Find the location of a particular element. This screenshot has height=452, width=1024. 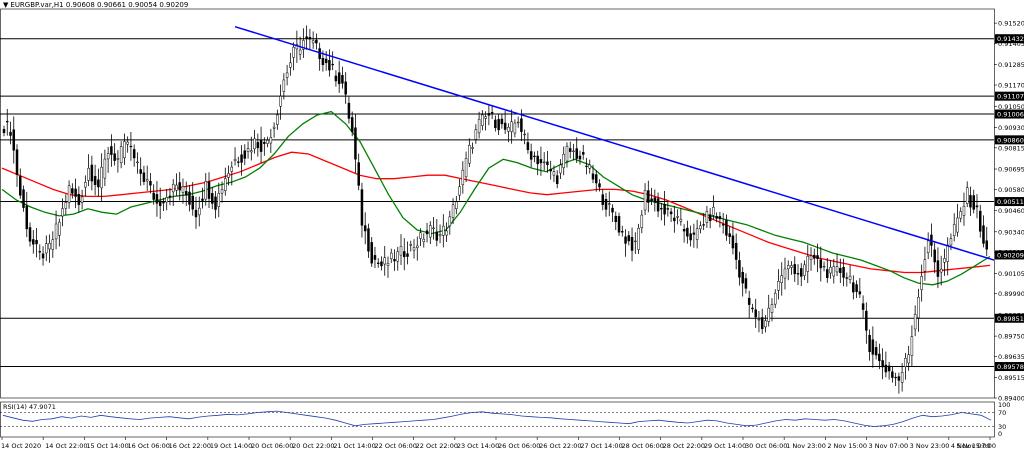

y-tick-label: 0.89990 is located at coordinates (1011, 294).